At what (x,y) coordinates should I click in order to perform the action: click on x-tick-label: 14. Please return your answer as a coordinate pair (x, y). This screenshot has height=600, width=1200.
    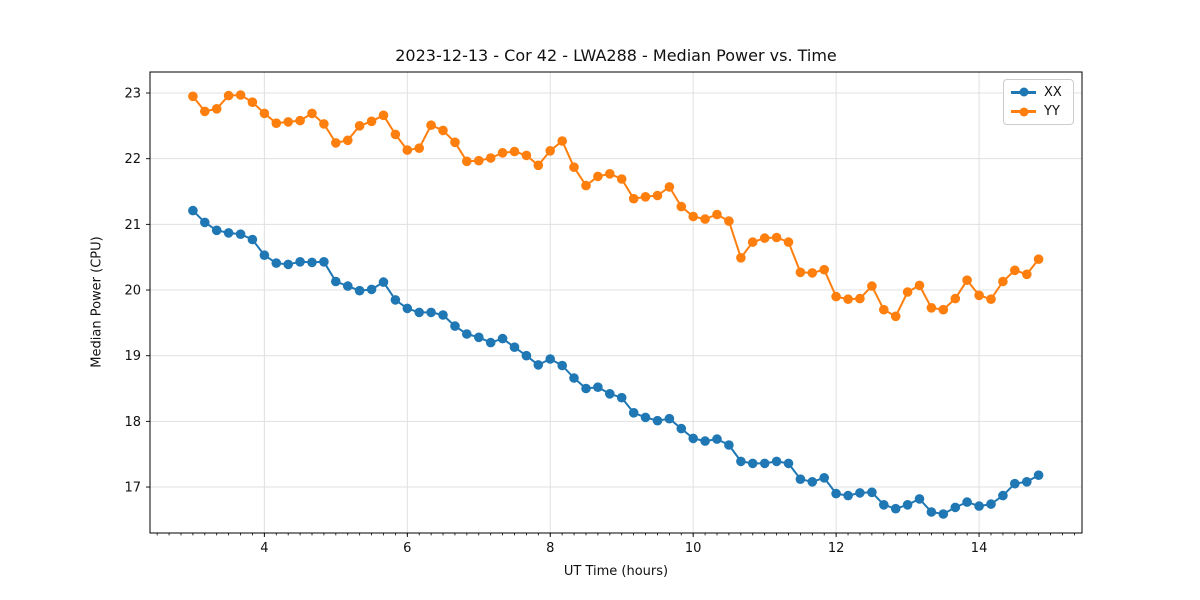
    Looking at the image, I should click on (979, 548).